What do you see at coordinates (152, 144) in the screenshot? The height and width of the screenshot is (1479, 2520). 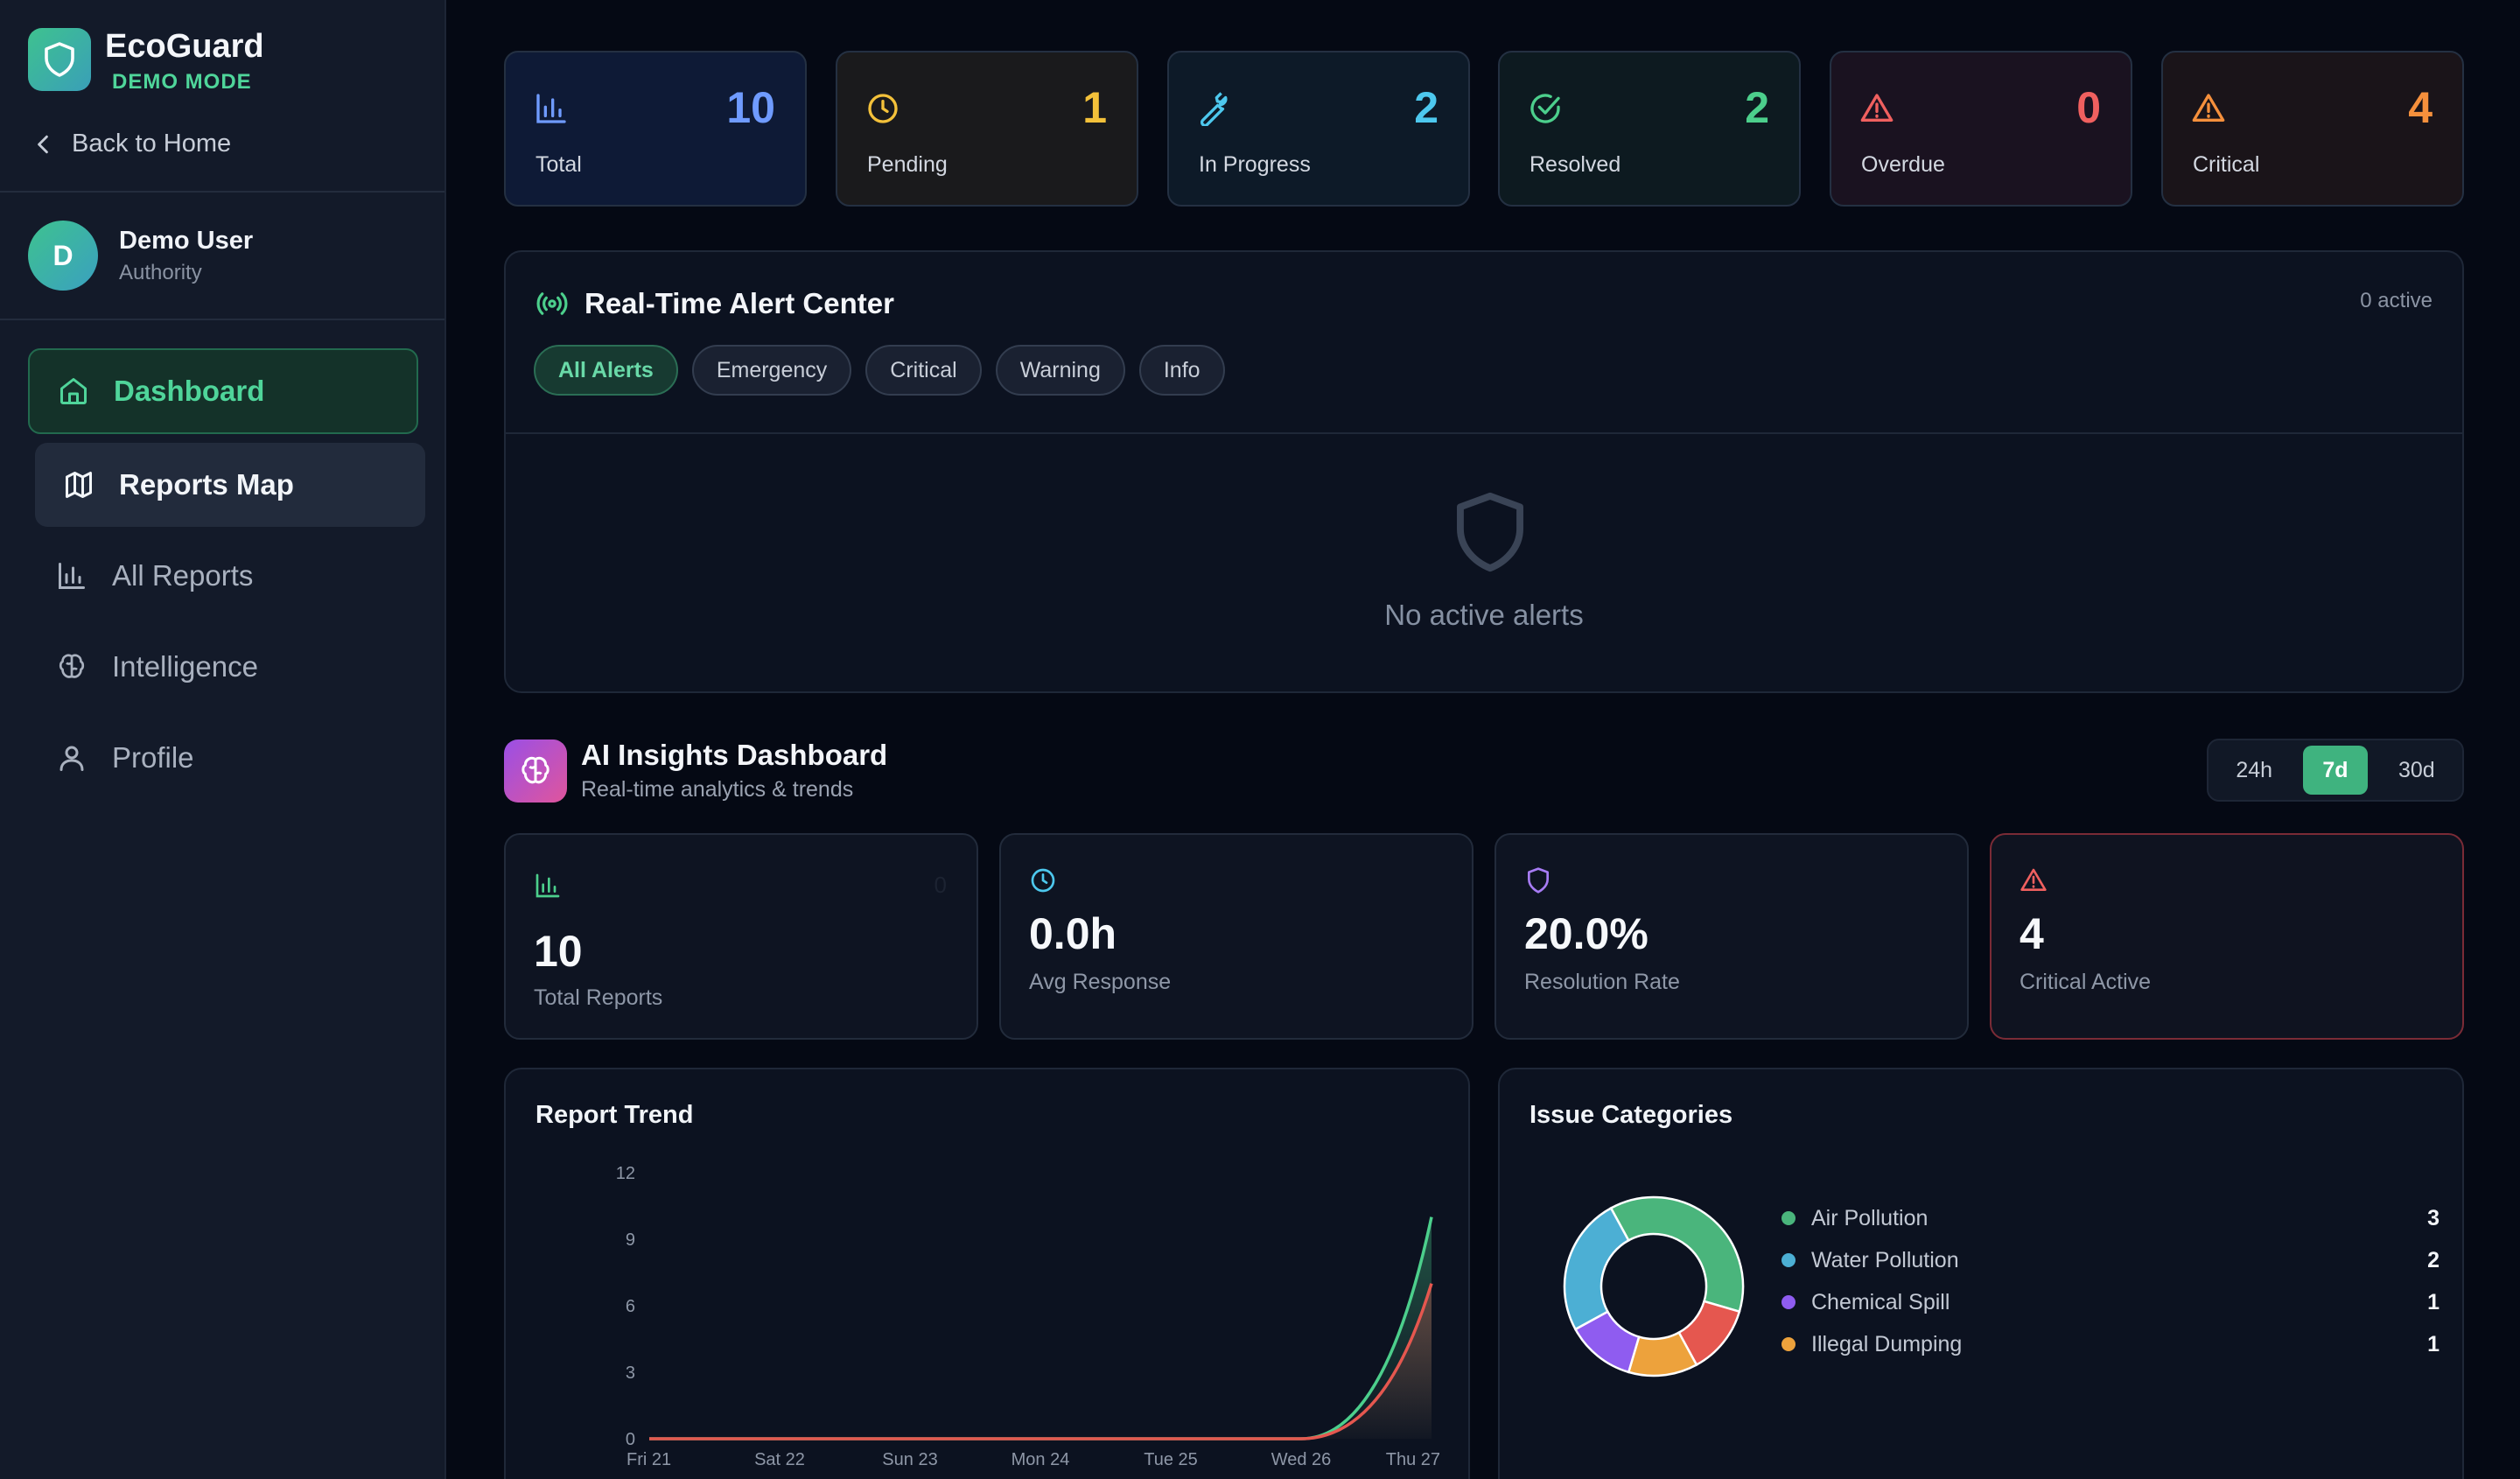 I see `back-to-home-label: Back to Home` at bounding box center [152, 144].